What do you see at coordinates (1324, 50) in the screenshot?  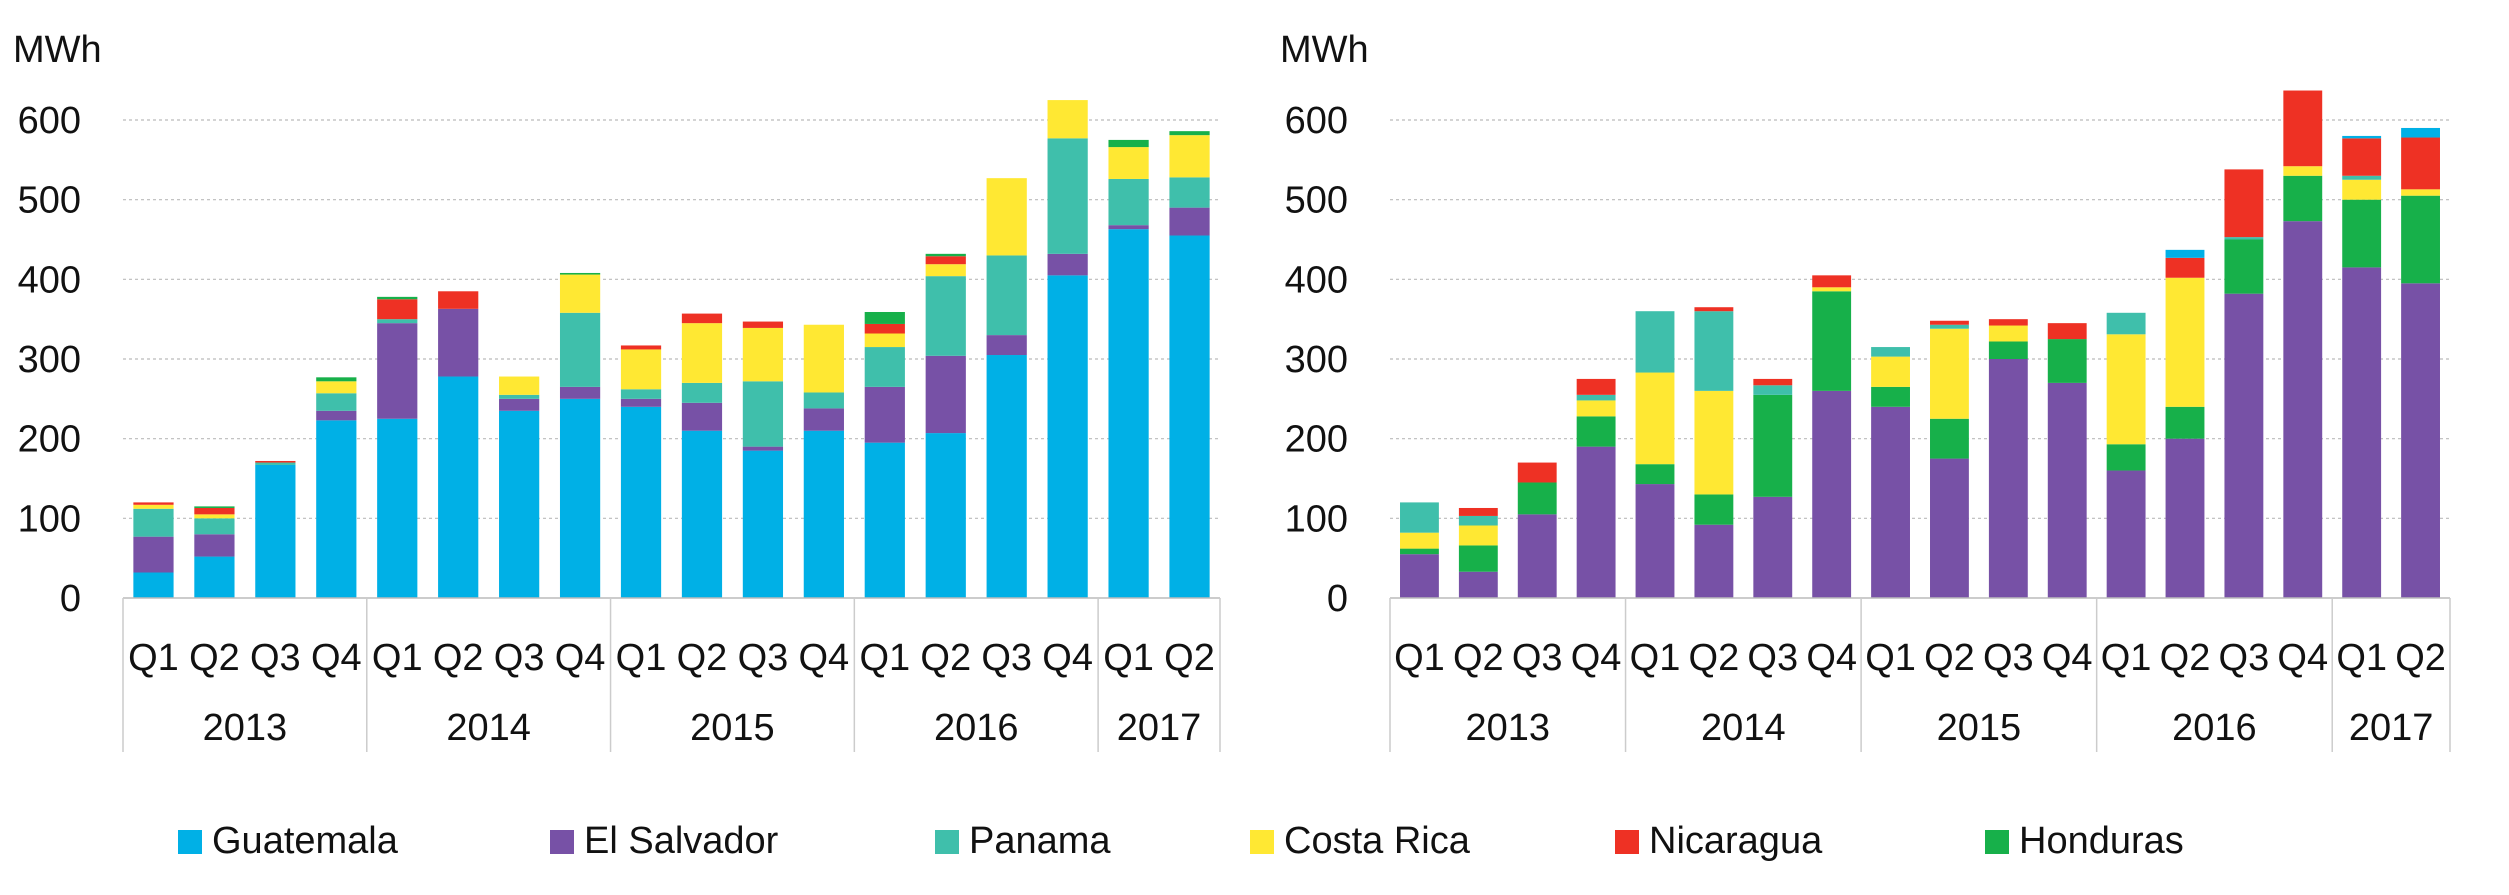 I see `y-axis-label: MWh` at bounding box center [1324, 50].